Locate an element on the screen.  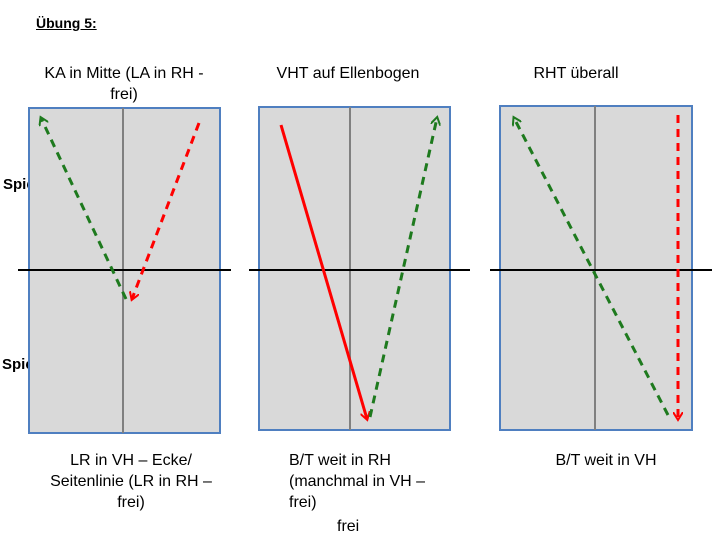
exercise-title: Übung 5: is located at coordinates (66, 23).